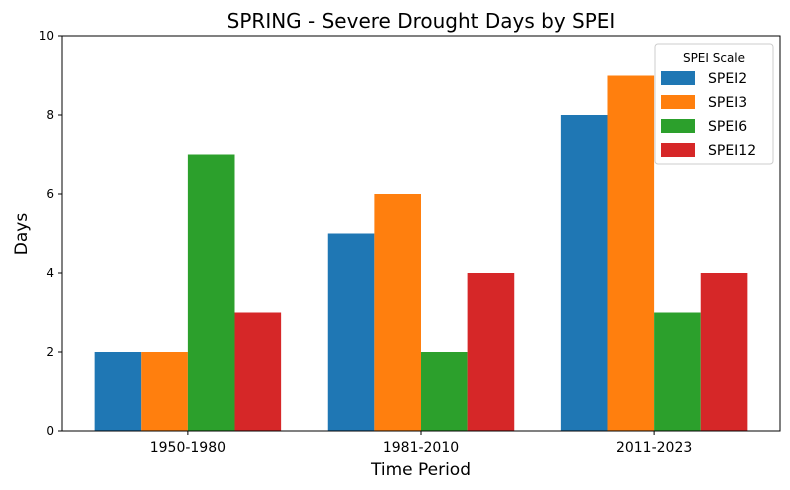 The width and height of the screenshot is (790, 490). I want to click on y-tick-label: 8, so click(50, 115).